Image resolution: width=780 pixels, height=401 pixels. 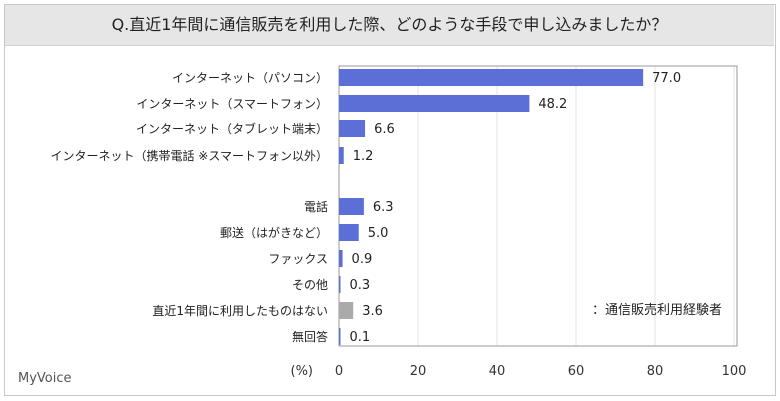 What do you see at coordinates (666, 78) in the screenshot?
I see `value-label: 77.0` at bounding box center [666, 78].